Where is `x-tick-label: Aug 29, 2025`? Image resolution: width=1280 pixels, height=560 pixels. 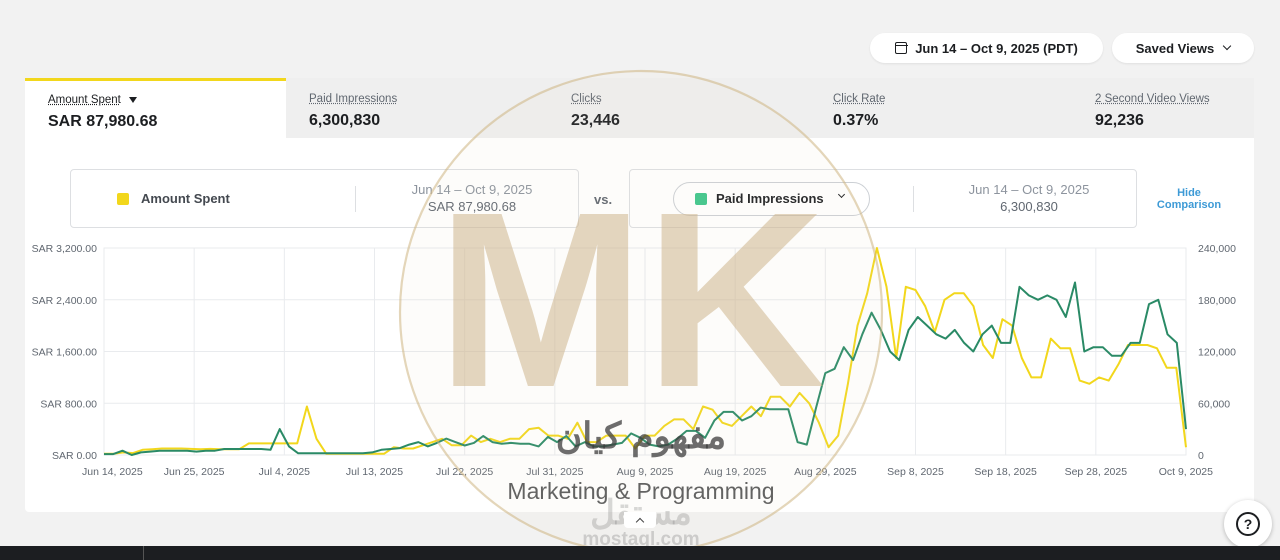 x-tick-label: Aug 29, 2025 is located at coordinates (825, 472).